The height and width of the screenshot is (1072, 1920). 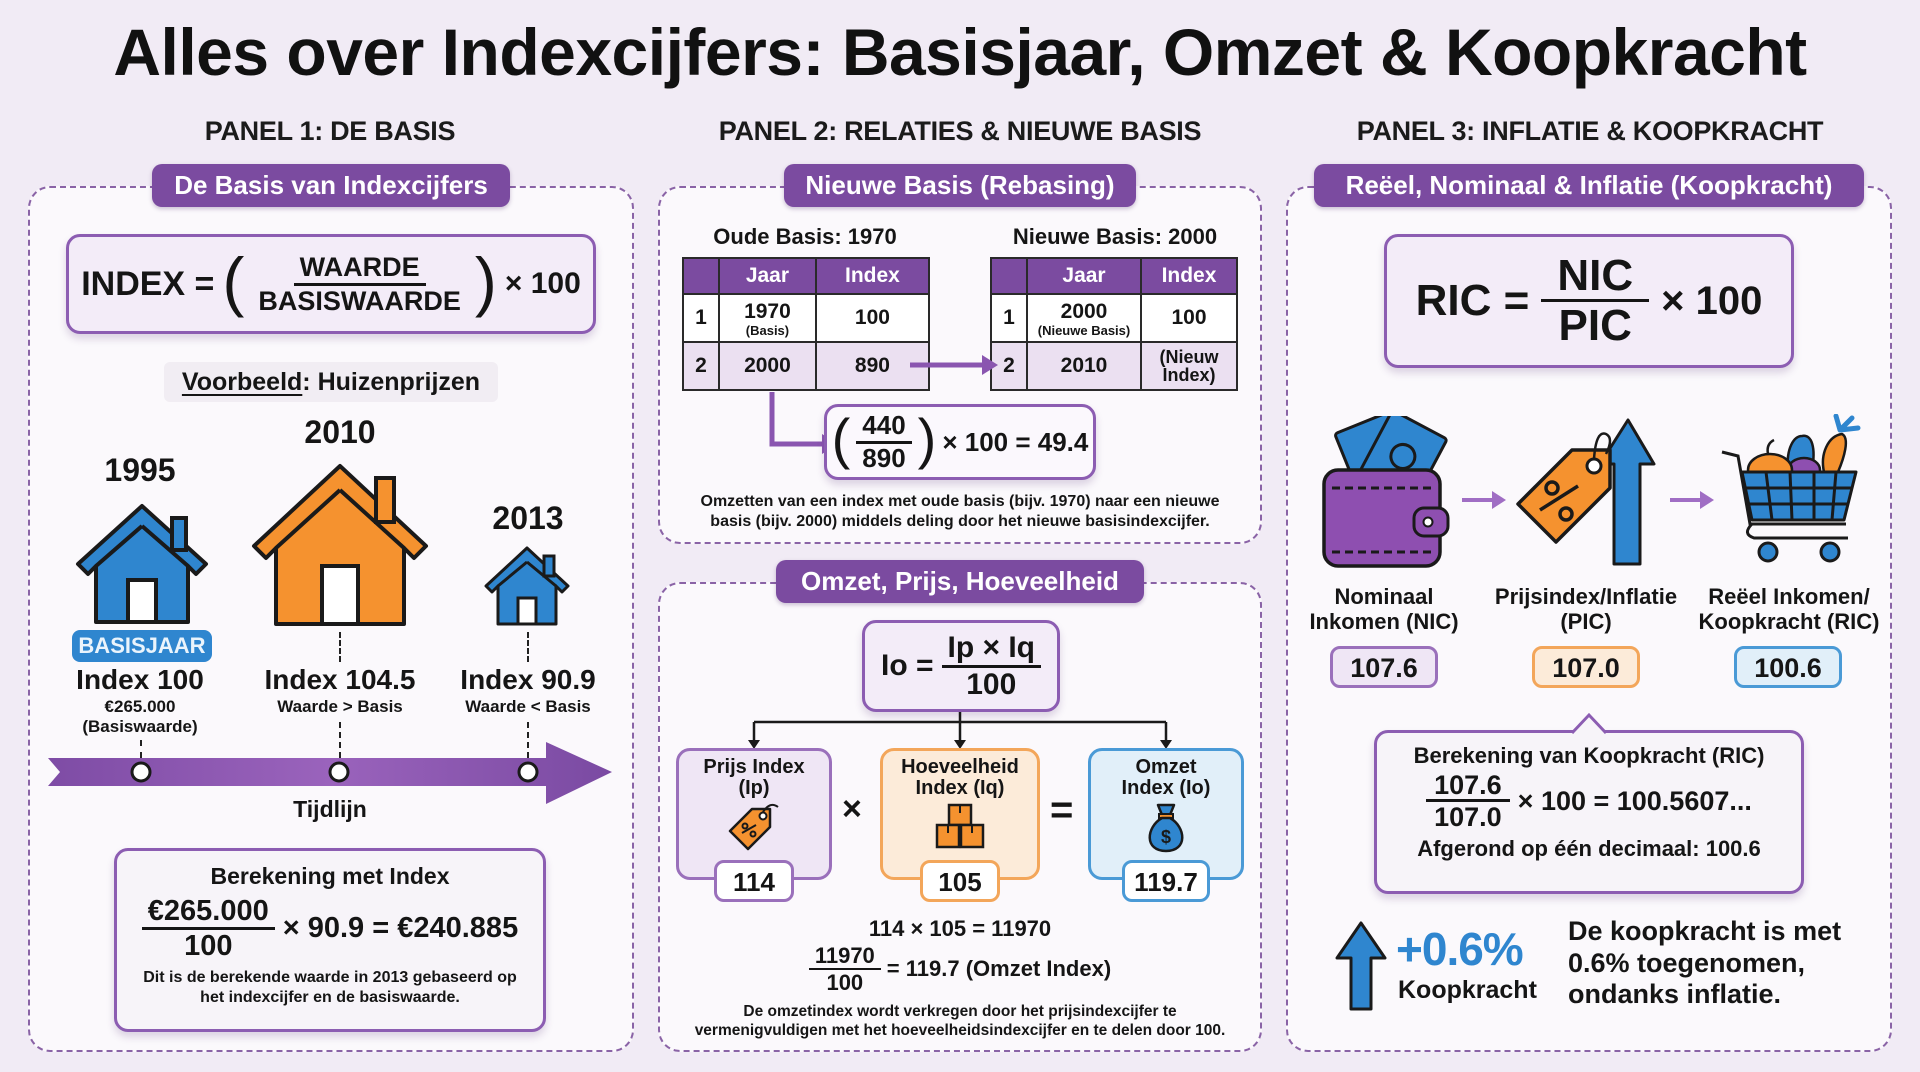 What do you see at coordinates (1386, 492) in the screenshot?
I see `wallet-icon` at bounding box center [1386, 492].